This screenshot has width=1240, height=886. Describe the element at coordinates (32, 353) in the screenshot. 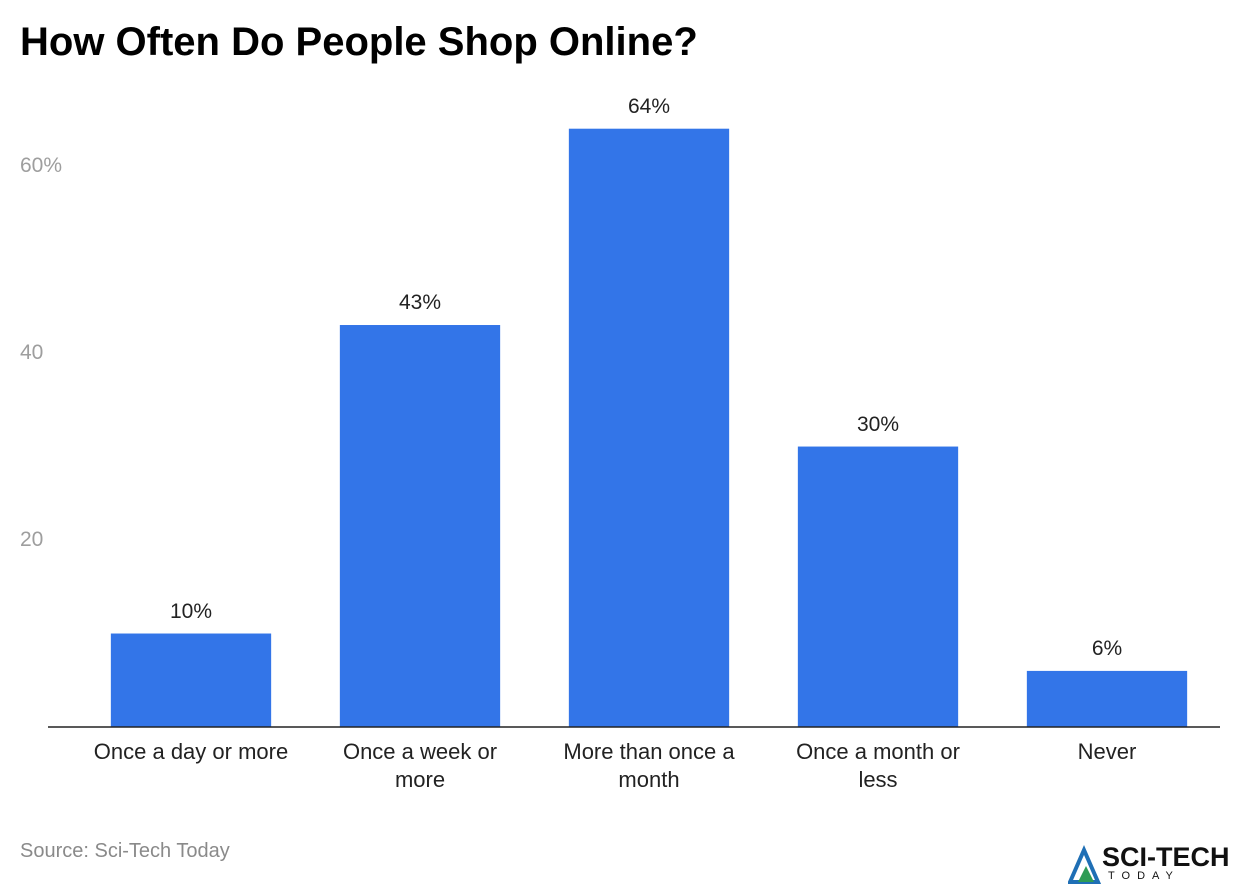

I see `y-tick-label: 40` at that location.